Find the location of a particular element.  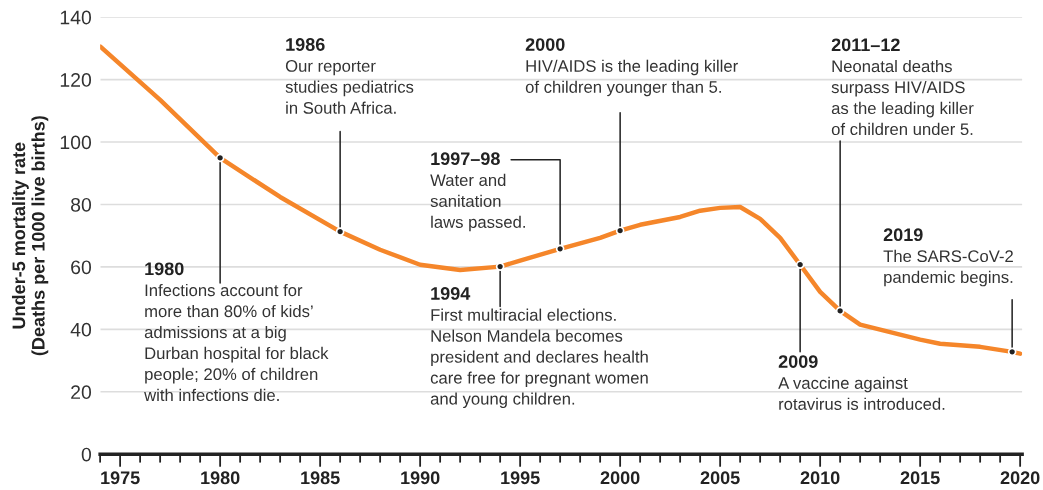

annotation: 2000 HIV/AIDS is the leading killer of children younger than 5. is located at coordinates (631, 67).